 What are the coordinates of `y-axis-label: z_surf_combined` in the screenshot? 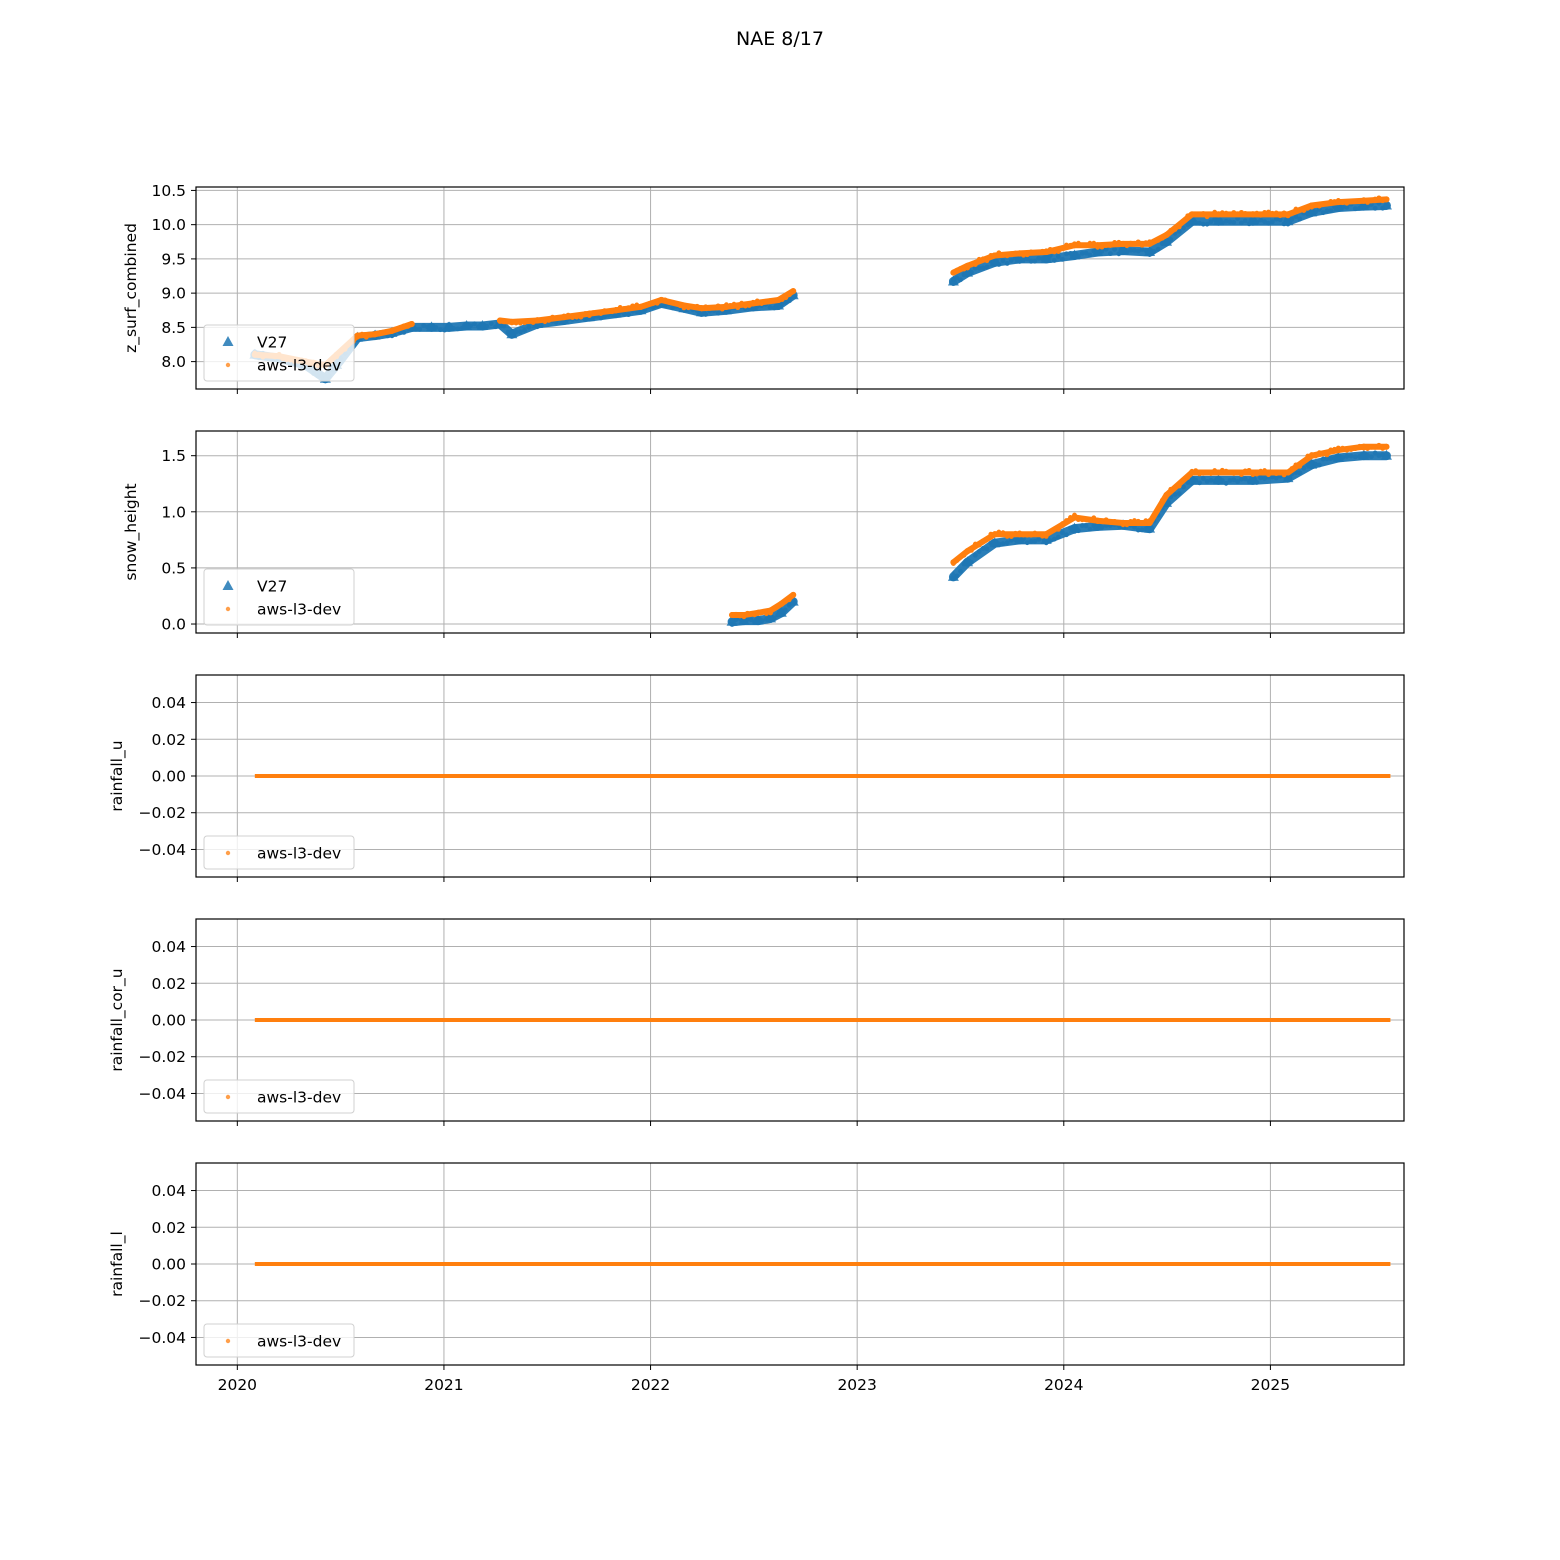 It's located at (131, 288).